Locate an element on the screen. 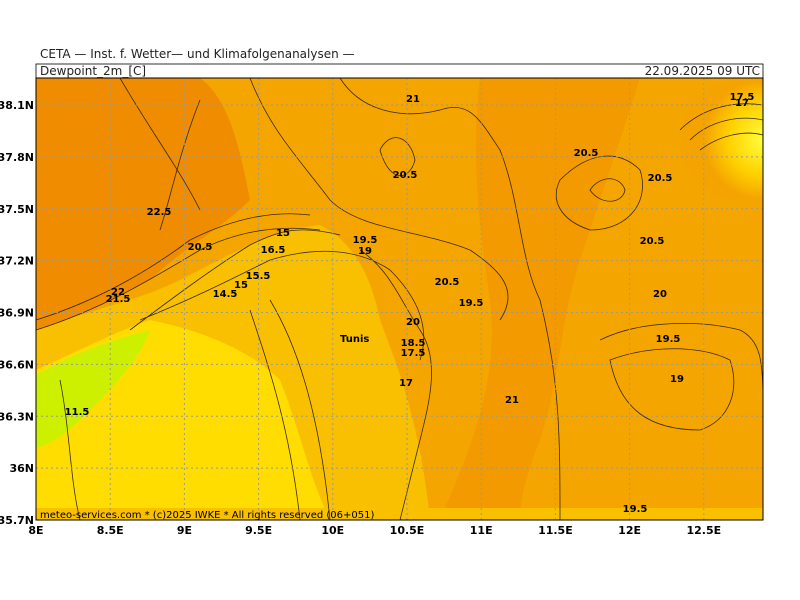  lime-field is located at coordinates (93, 389).